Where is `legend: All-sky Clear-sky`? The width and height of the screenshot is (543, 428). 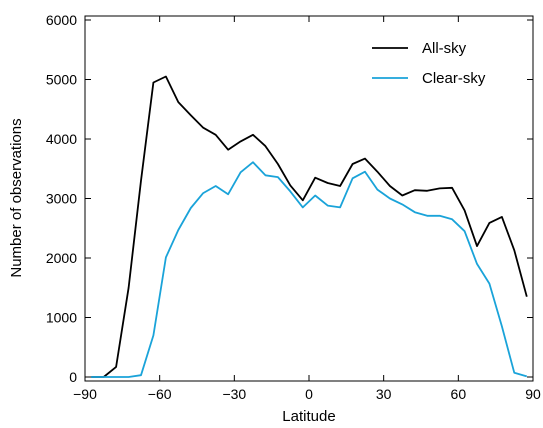 legend: All-sky Clear-sky is located at coordinates (429, 63).